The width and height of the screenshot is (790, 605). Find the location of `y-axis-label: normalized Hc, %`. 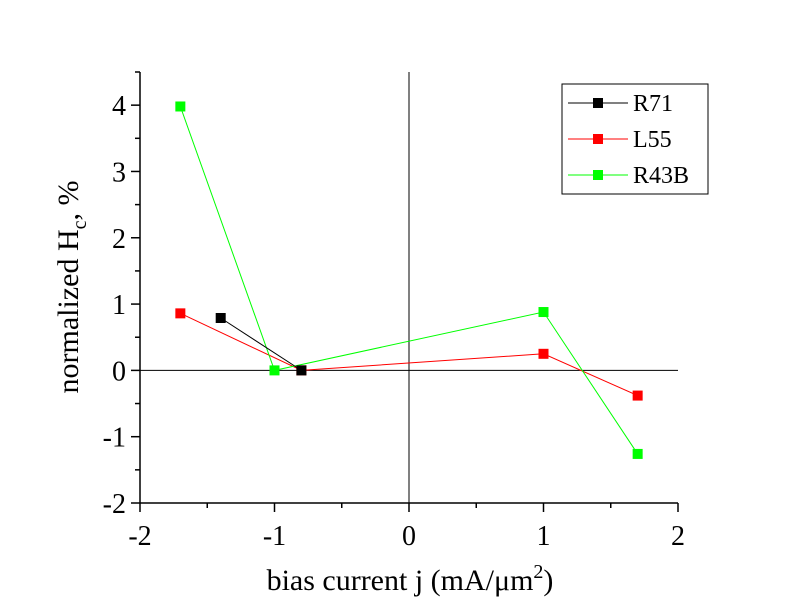

y-axis-label: normalized Hc, % is located at coordinates (71, 287).